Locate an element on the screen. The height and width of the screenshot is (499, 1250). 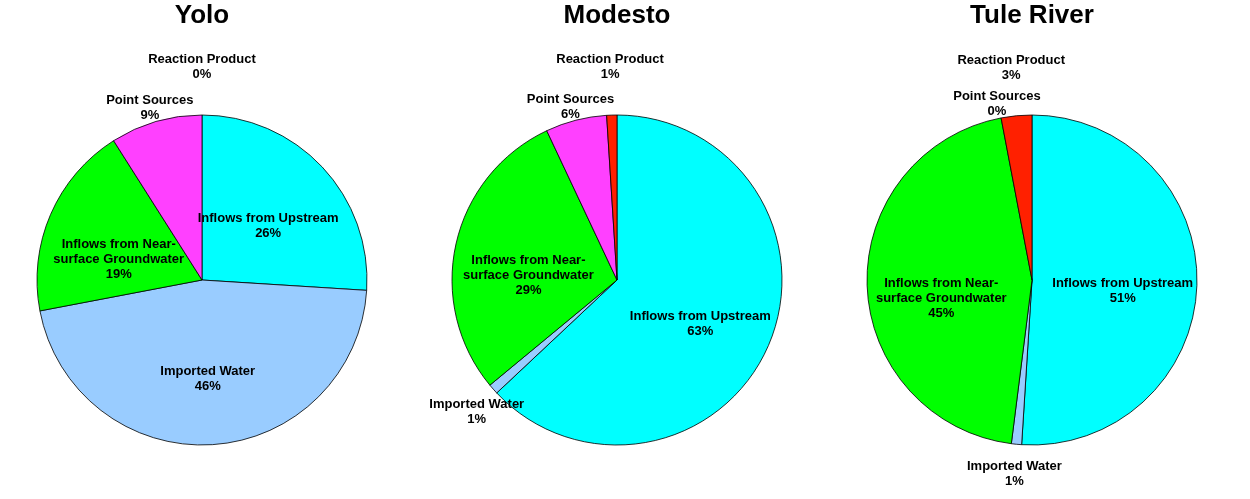
chart-title: Yolo is located at coordinates (202, 14).